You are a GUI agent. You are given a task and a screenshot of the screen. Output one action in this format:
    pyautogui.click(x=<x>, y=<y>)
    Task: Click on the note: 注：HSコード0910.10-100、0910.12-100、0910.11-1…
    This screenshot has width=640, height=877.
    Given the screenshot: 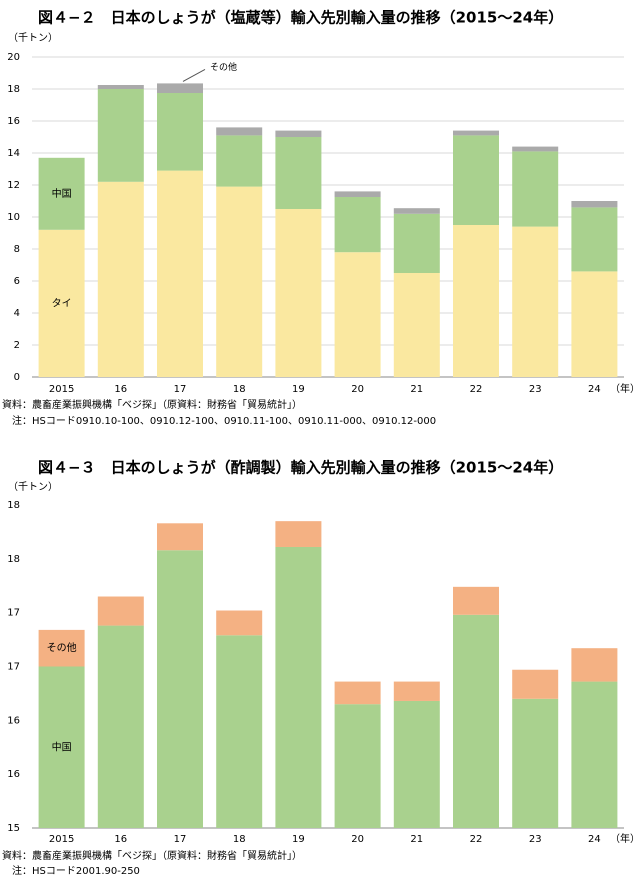 What is the action you would take?
    pyautogui.click(x=224, y=420)
    